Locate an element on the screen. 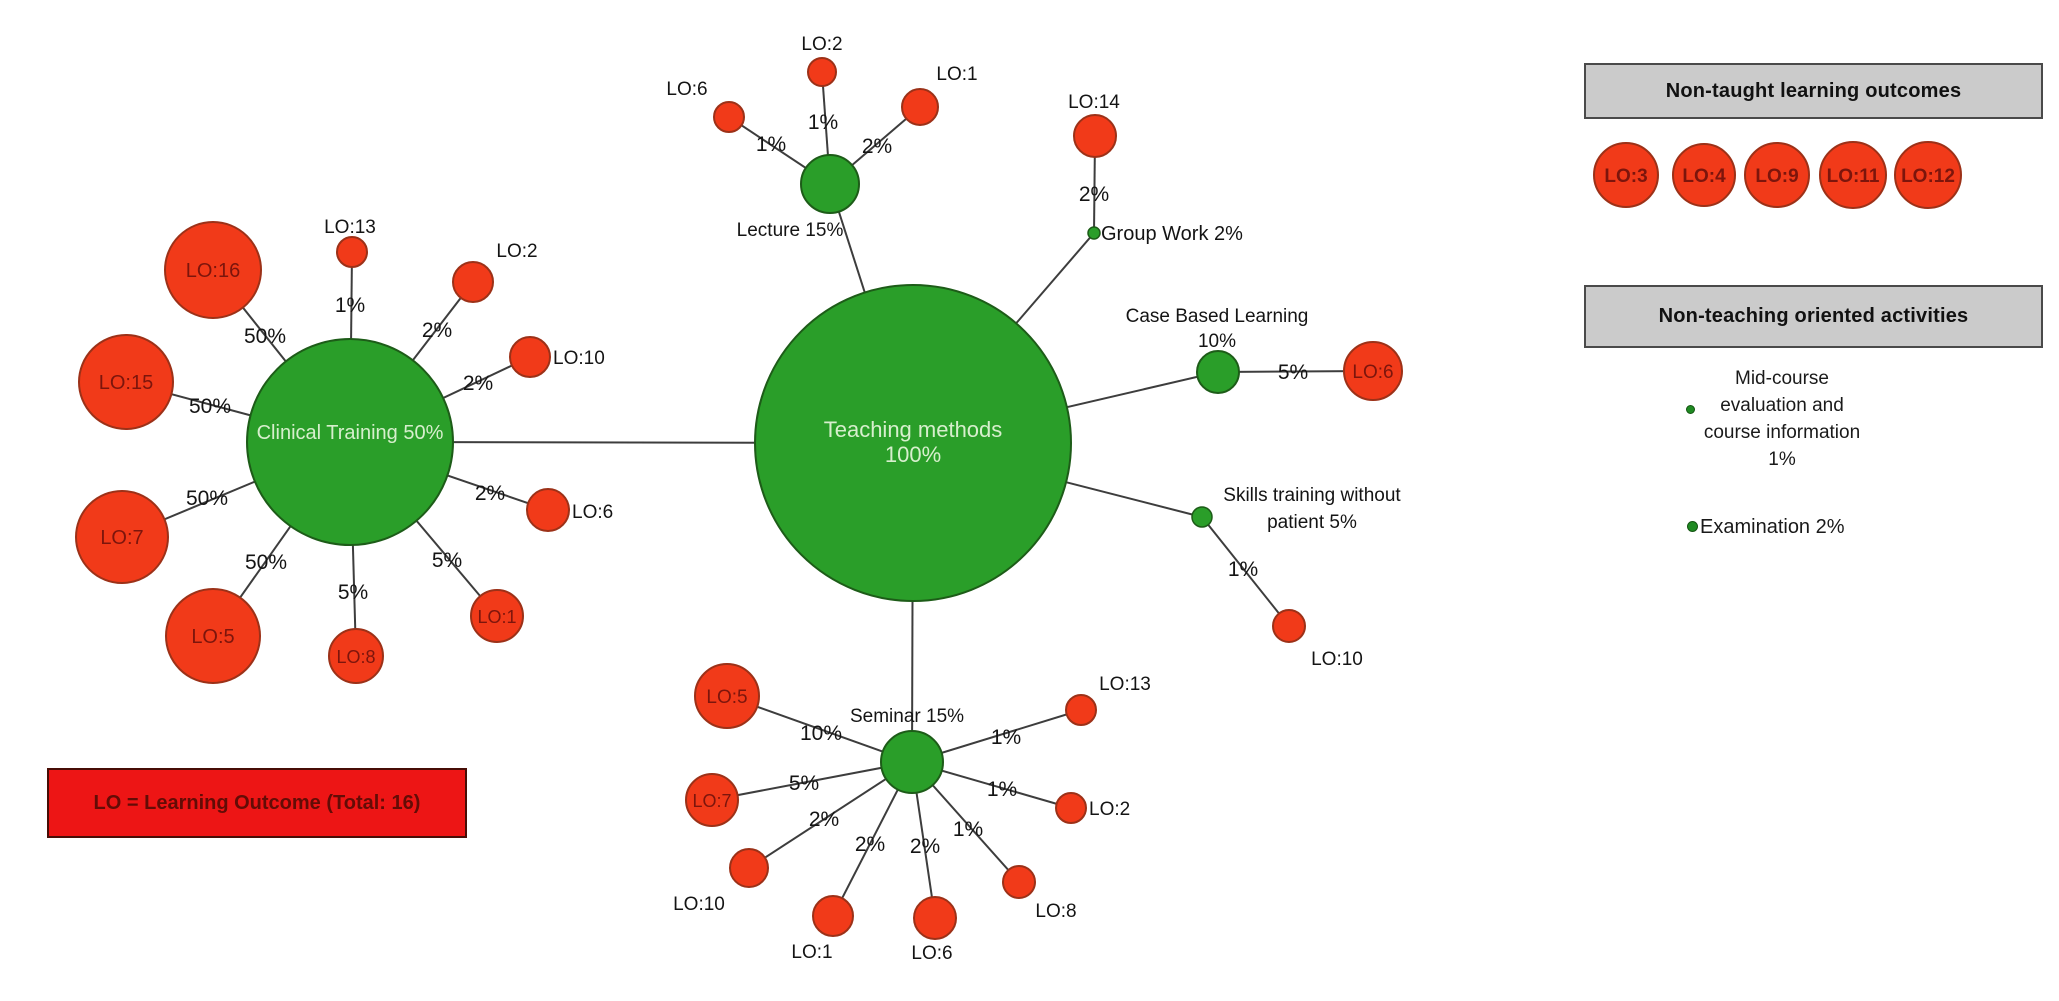 This screenshot has width=2059, height=1001. edge-label-sem-sem5: 10% is located at coordinates (821, 733).